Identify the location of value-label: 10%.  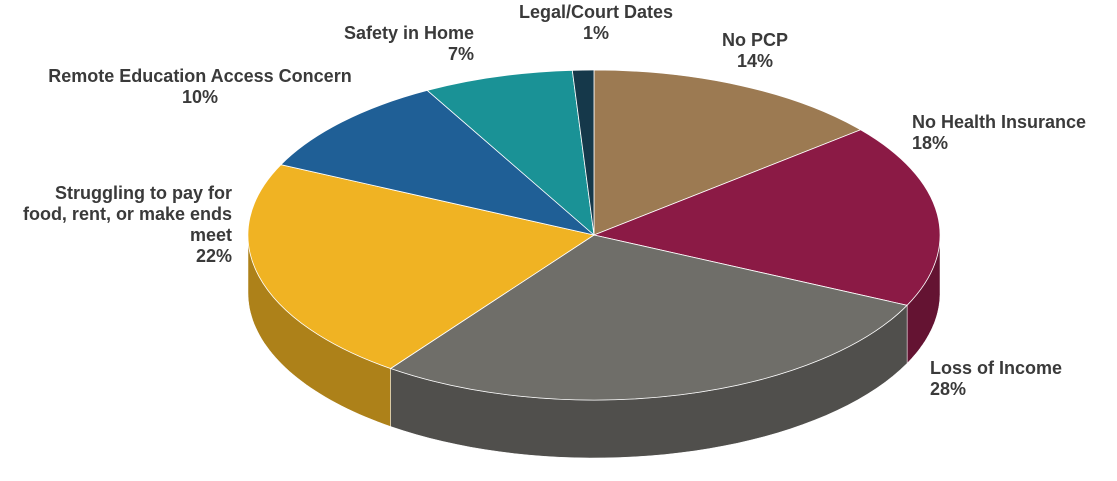
(200, 97).